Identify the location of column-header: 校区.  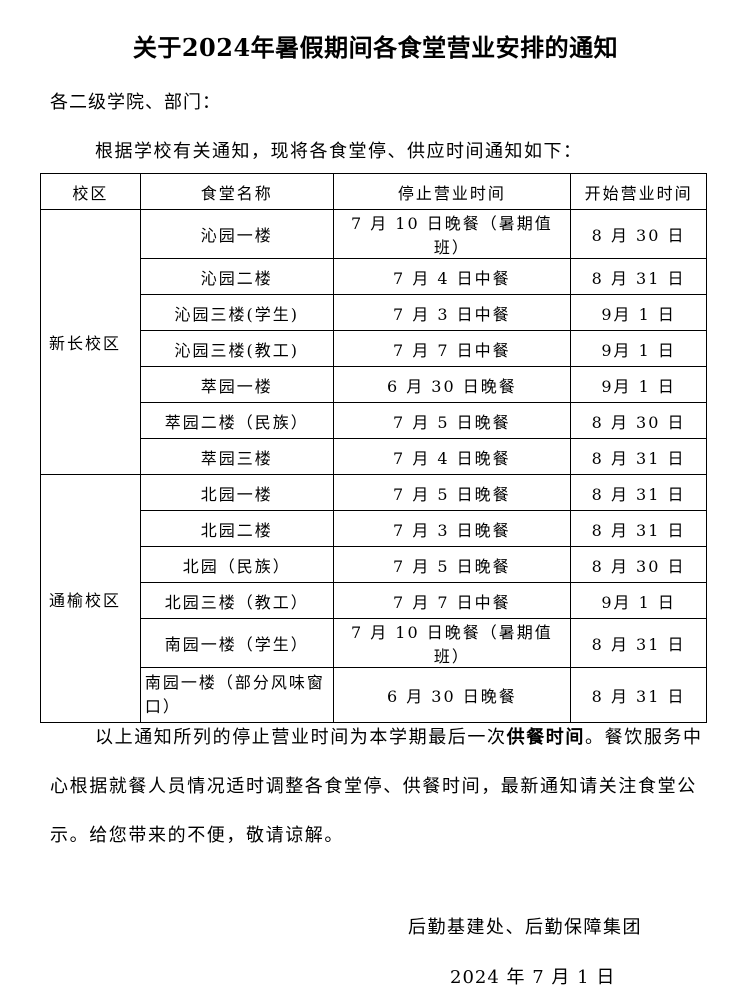
(90, 191).